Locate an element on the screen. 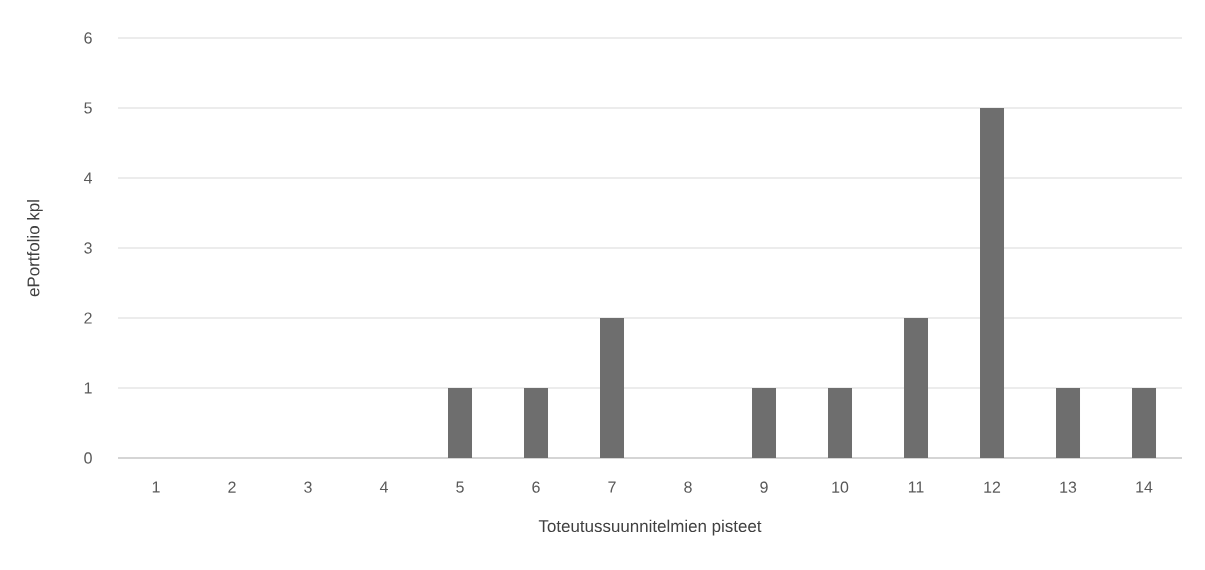 The height and width of the screenshot is (570, 1205). x-tick-label: 5 is located at coordinates (460, 487).